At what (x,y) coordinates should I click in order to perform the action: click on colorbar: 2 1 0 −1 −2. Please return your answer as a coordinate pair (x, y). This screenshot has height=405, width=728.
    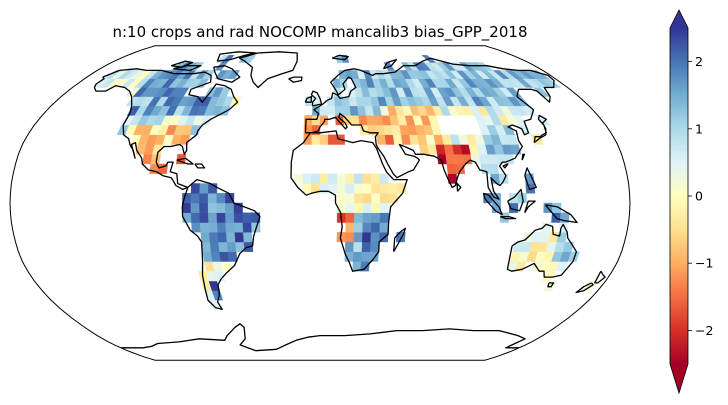
    Looking at the image, I should click on (691, 202).